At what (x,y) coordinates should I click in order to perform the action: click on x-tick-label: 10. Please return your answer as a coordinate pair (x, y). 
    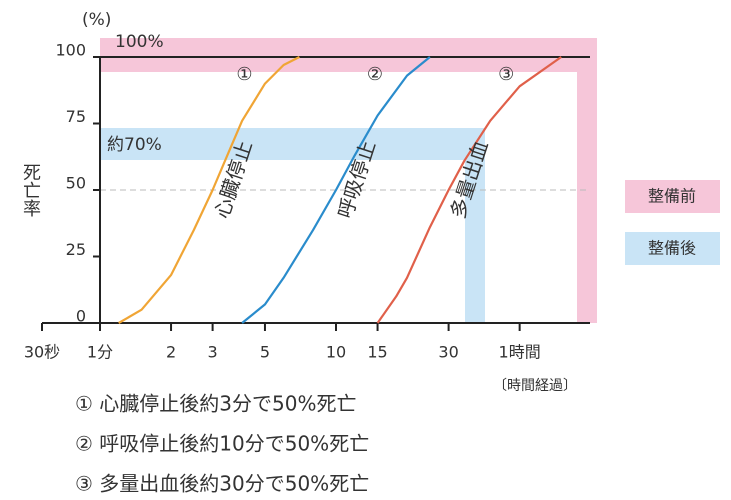
    Looking at the image, I should click on (336, 352).